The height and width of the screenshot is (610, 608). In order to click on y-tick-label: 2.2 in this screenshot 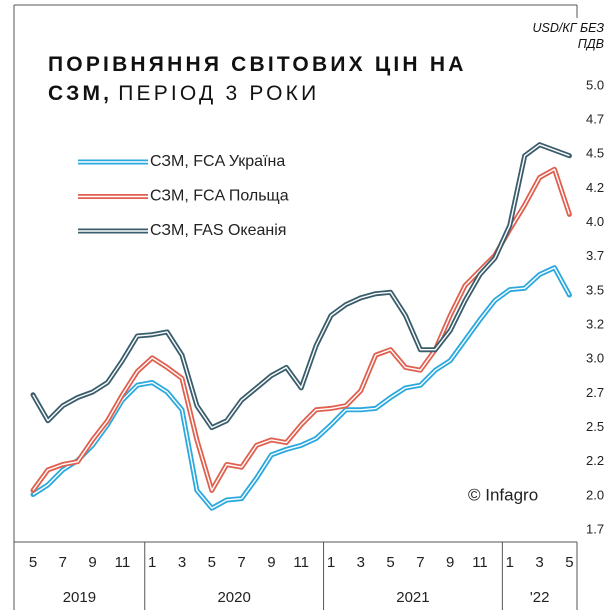, I will do `click(595, 460)`.